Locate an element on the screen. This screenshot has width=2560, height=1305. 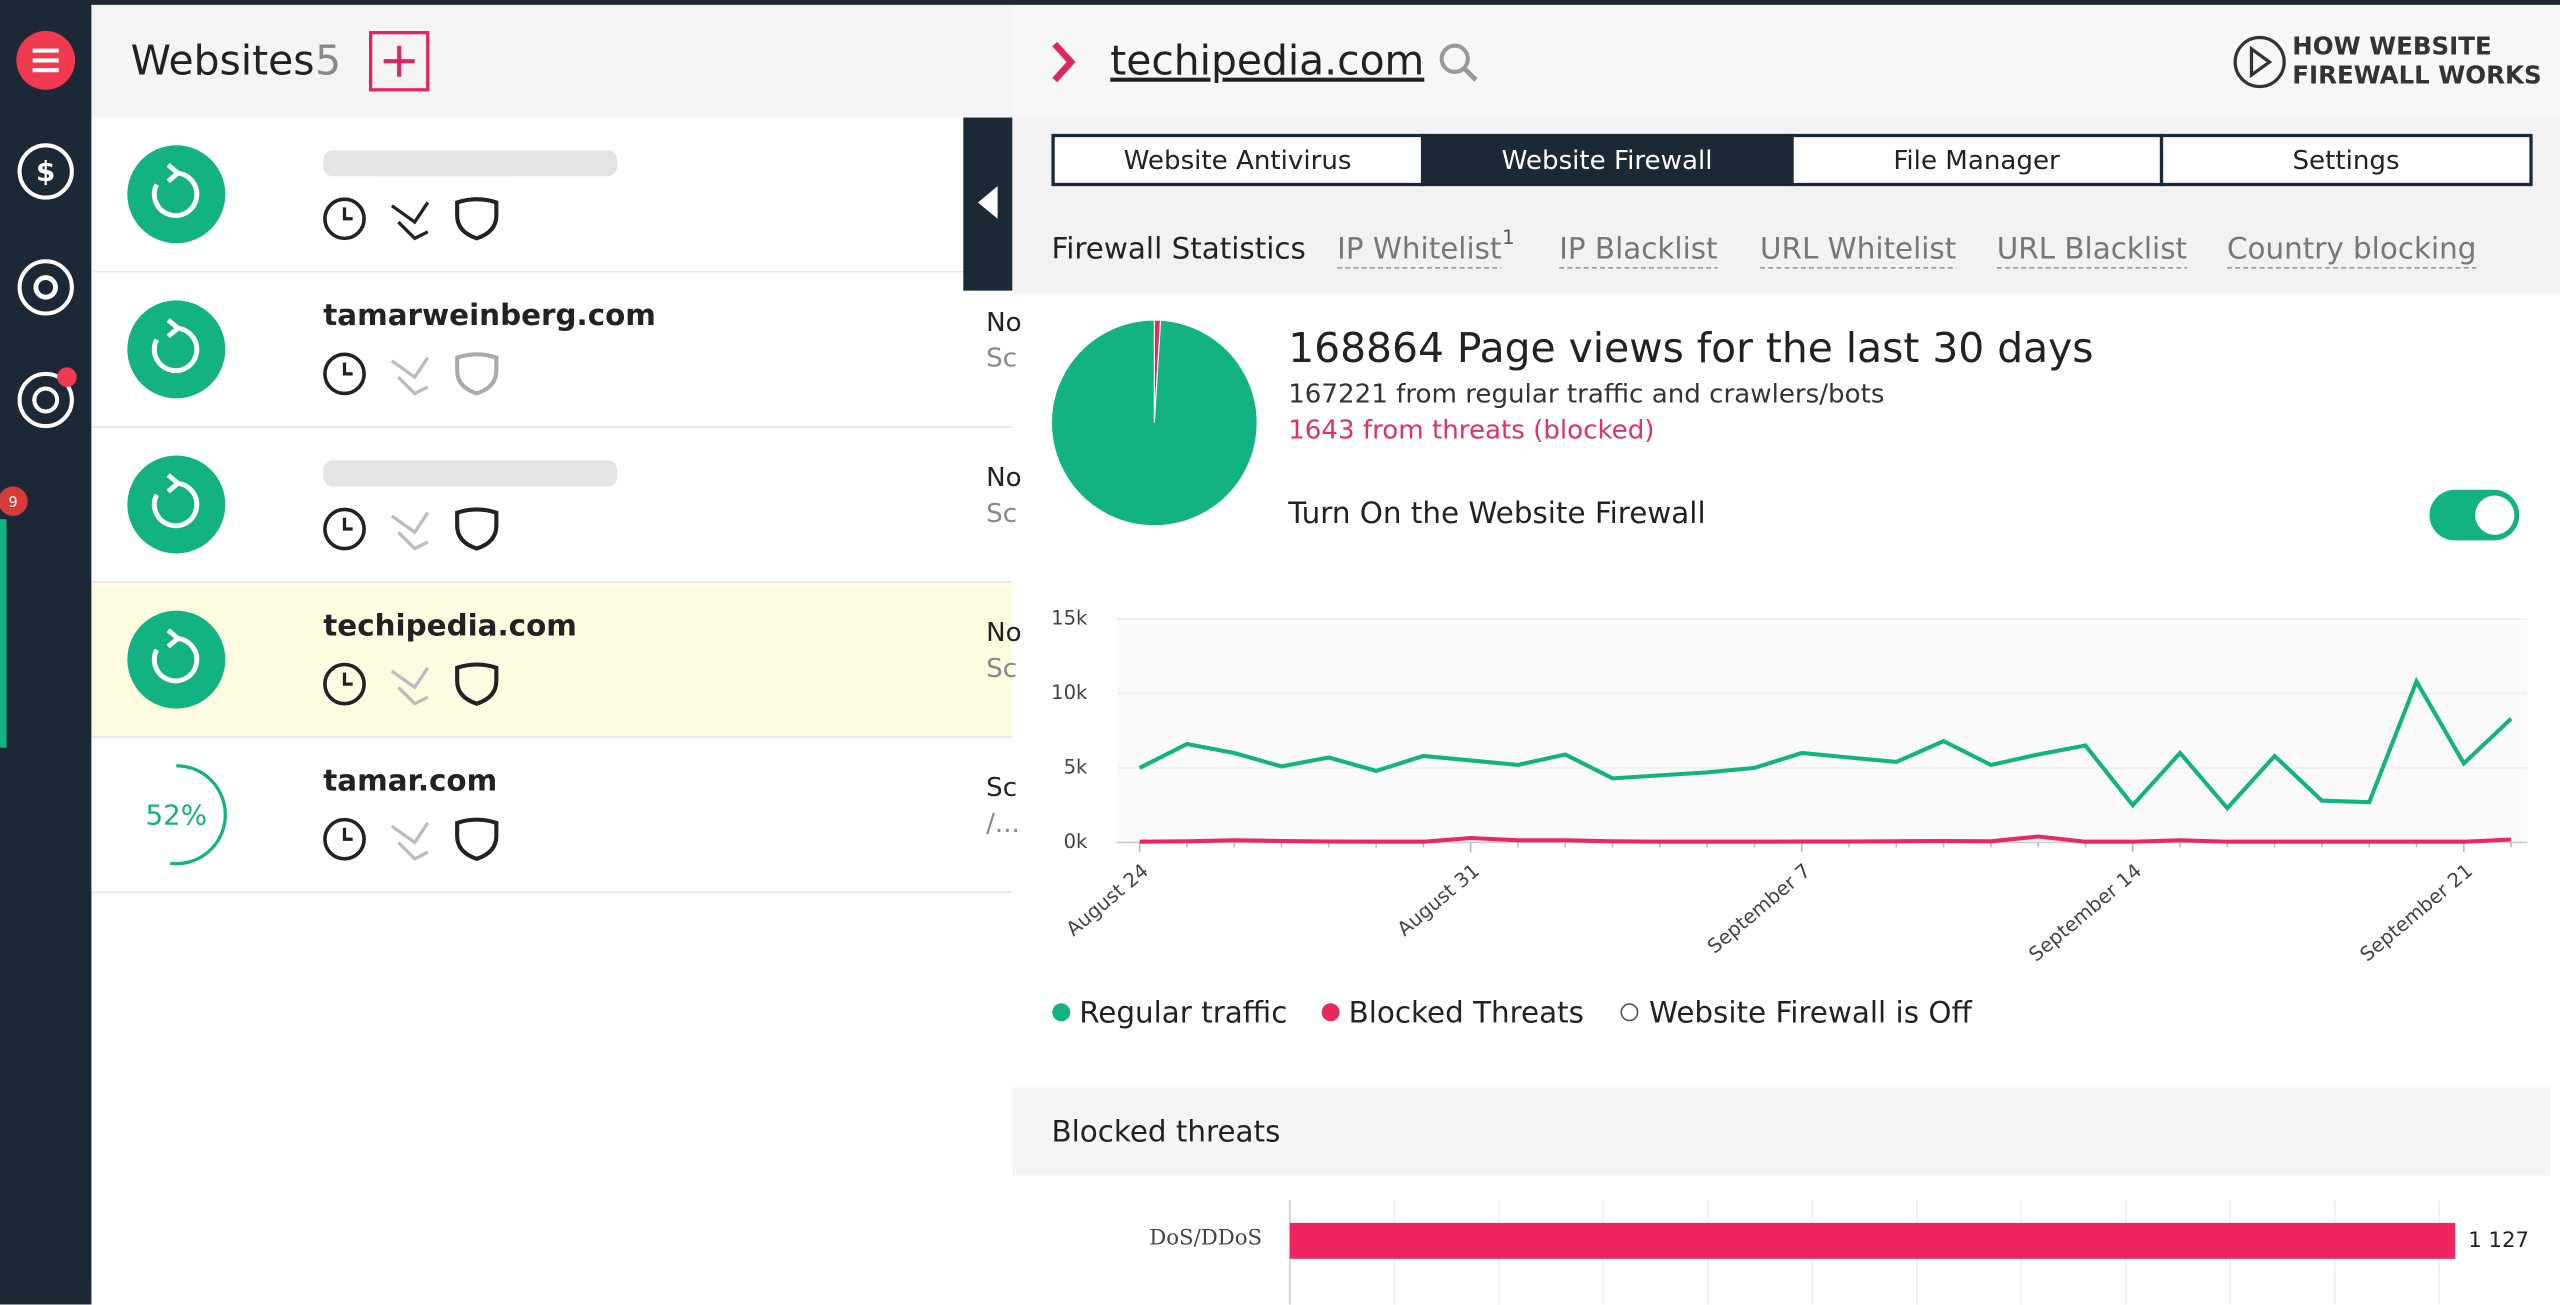
support-ring is located at coordinates (46, 400).